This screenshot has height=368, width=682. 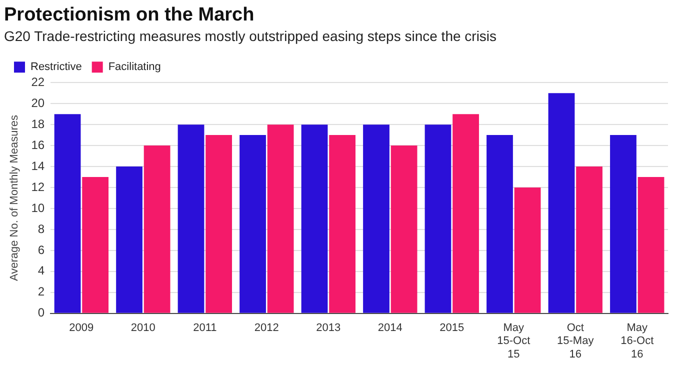 I want to click on chart-title: Protectionism on the March, so click(x=129, y=15).